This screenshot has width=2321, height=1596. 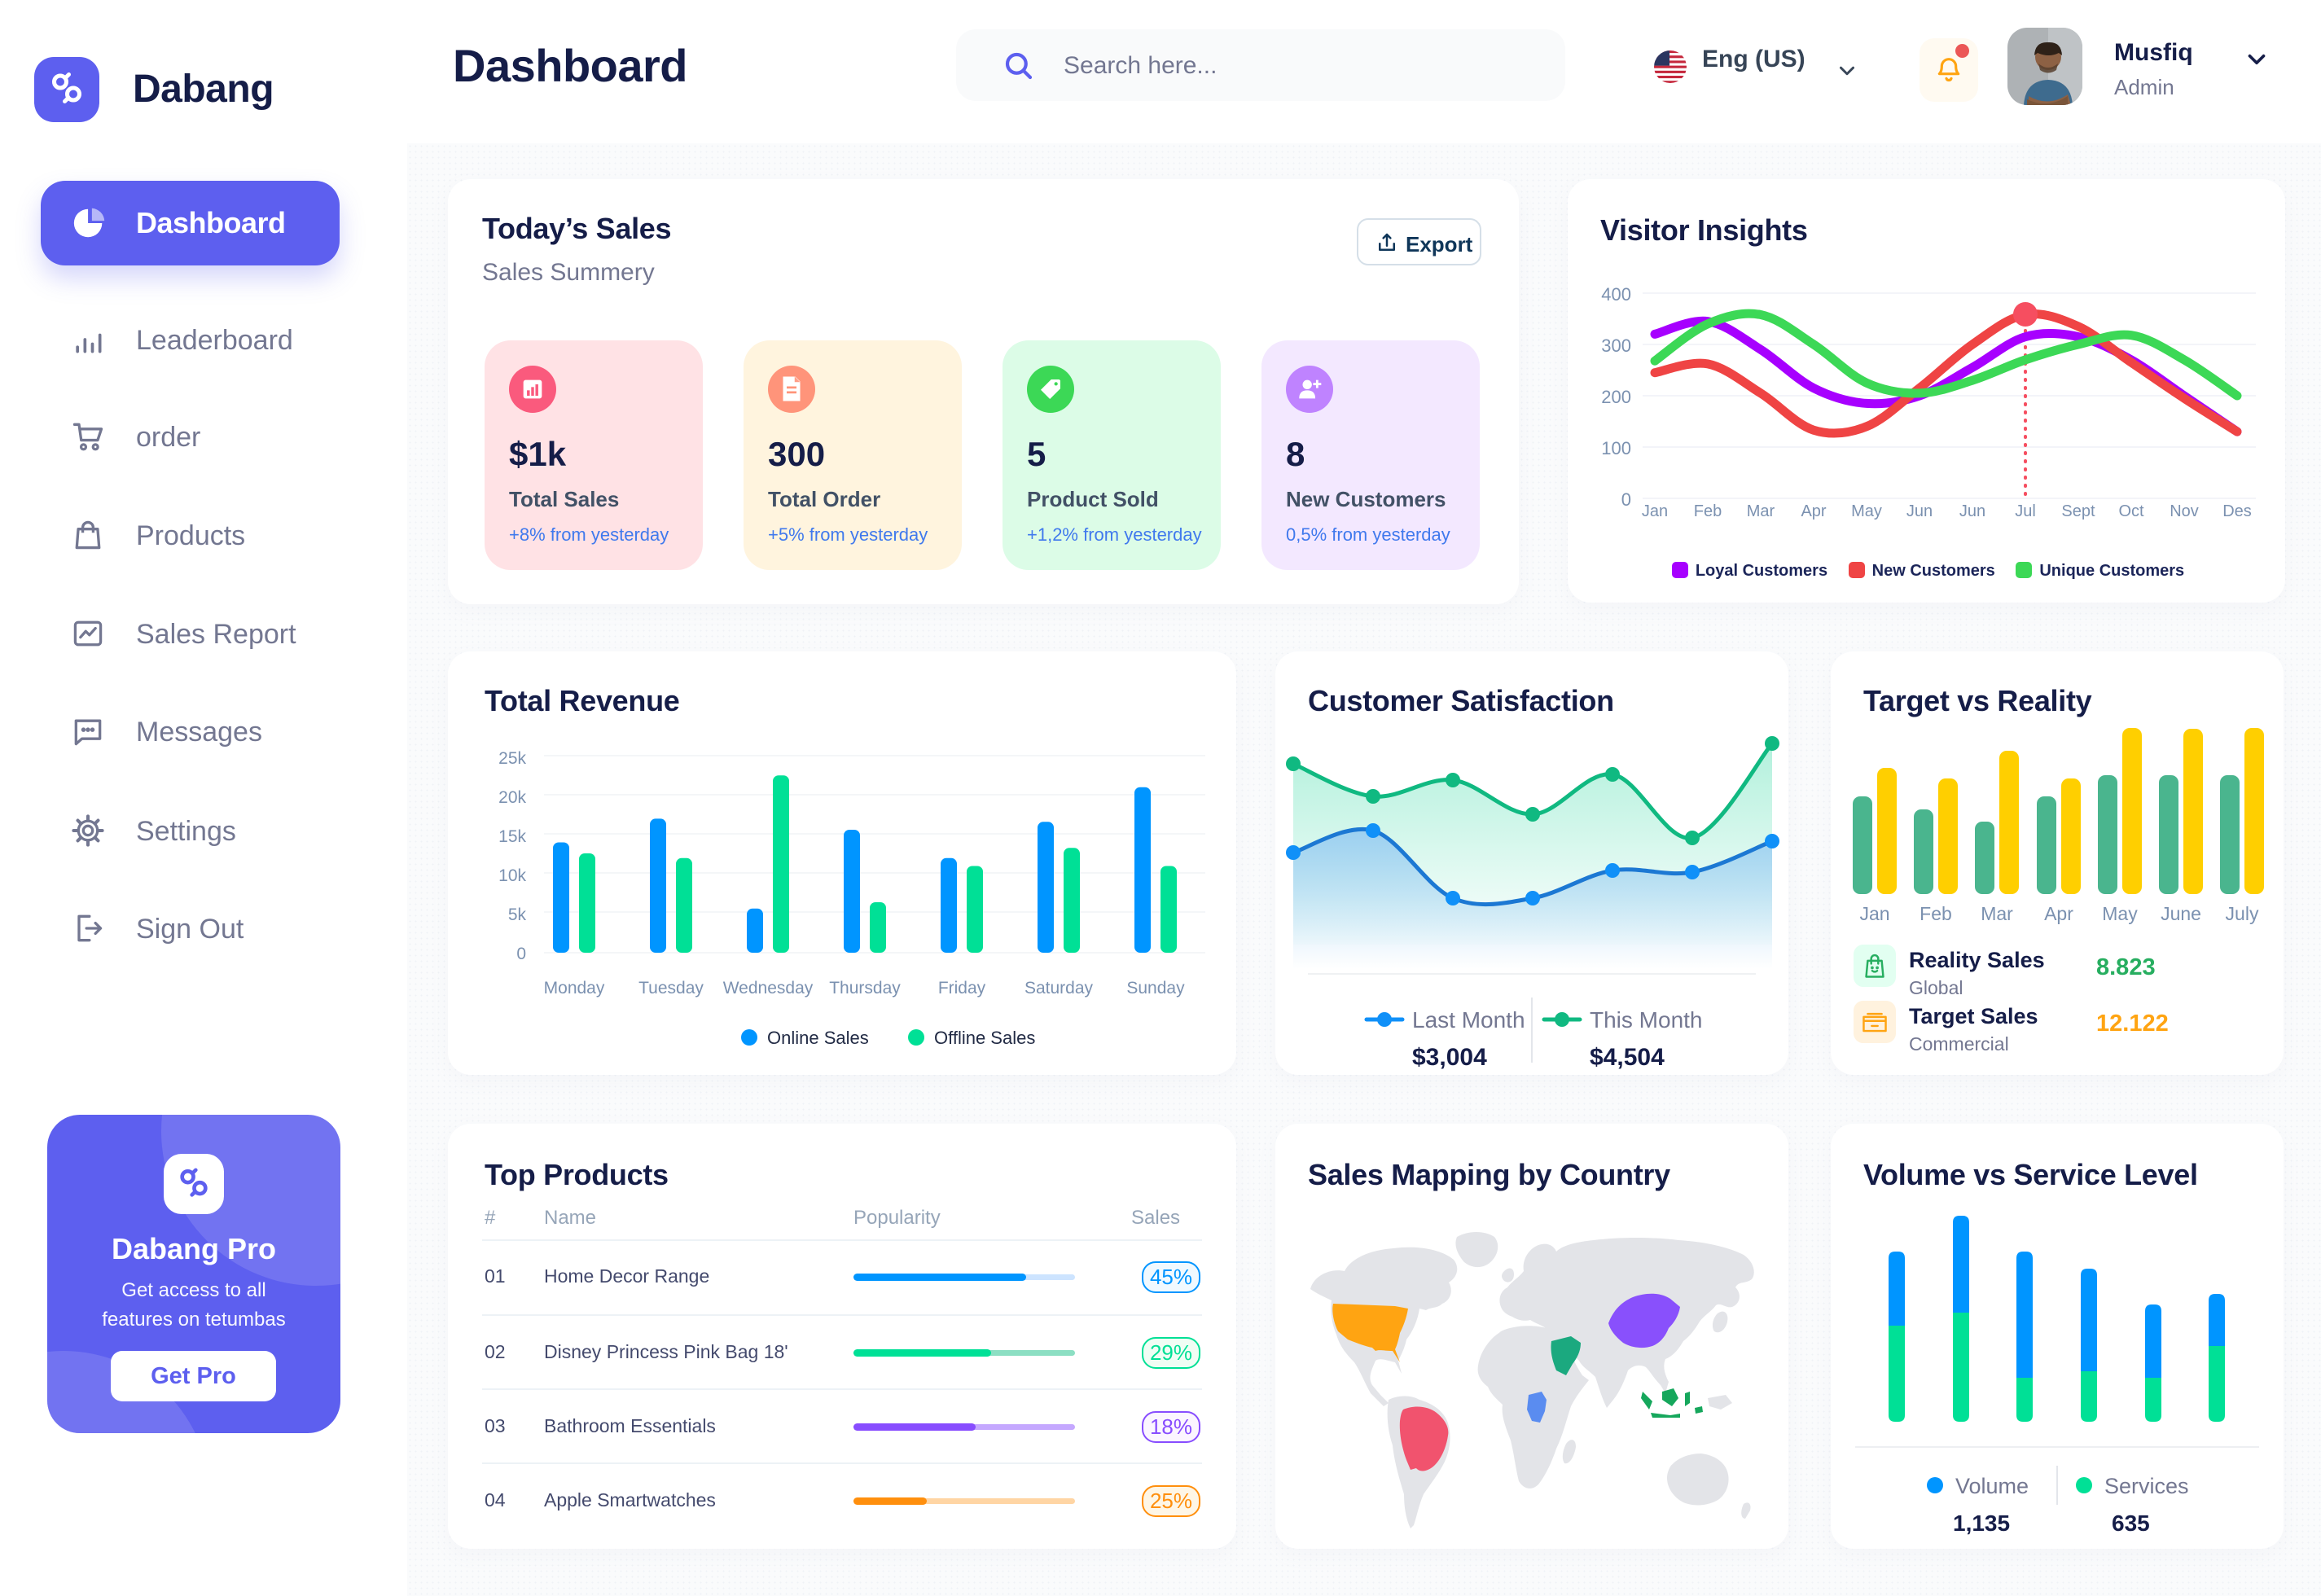 I want to click on svg-text: This Month, so click(x=1646, y=1020).